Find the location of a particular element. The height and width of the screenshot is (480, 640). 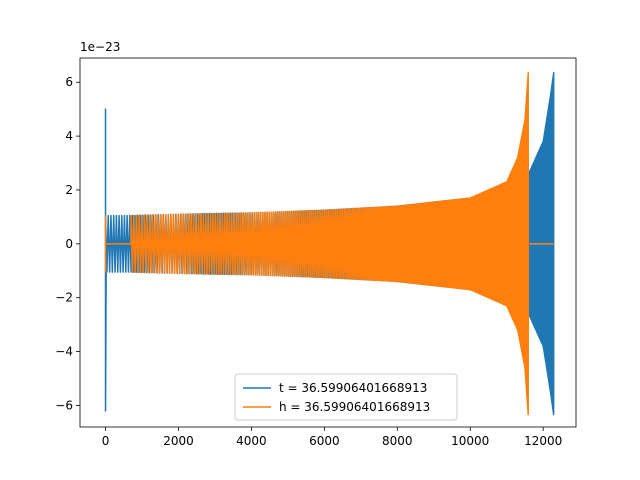

x-axis: 0 2000 4000 6000 8000 10000 12000 is located at coordinates (332, 437).